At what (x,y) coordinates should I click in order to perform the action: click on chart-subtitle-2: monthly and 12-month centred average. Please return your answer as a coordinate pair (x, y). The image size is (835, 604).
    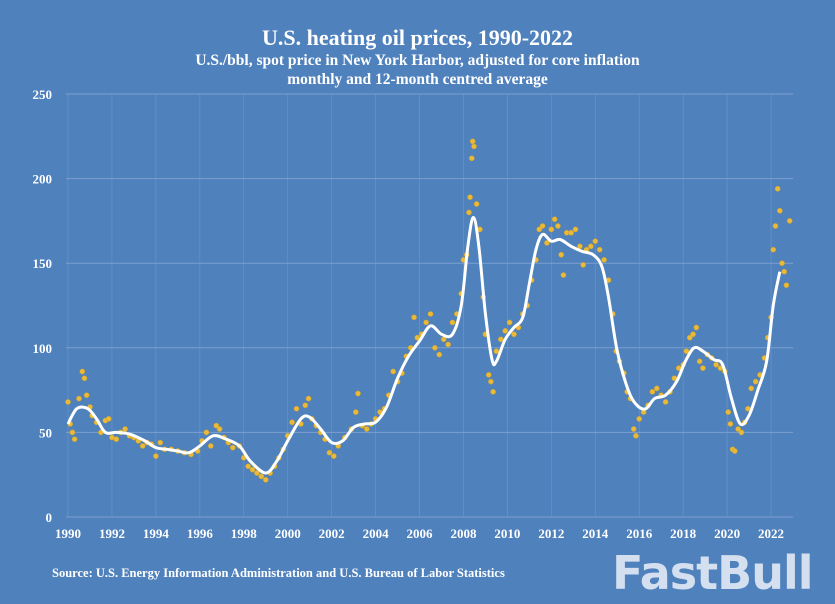
    Looking at the image, I should click on (417, 79).